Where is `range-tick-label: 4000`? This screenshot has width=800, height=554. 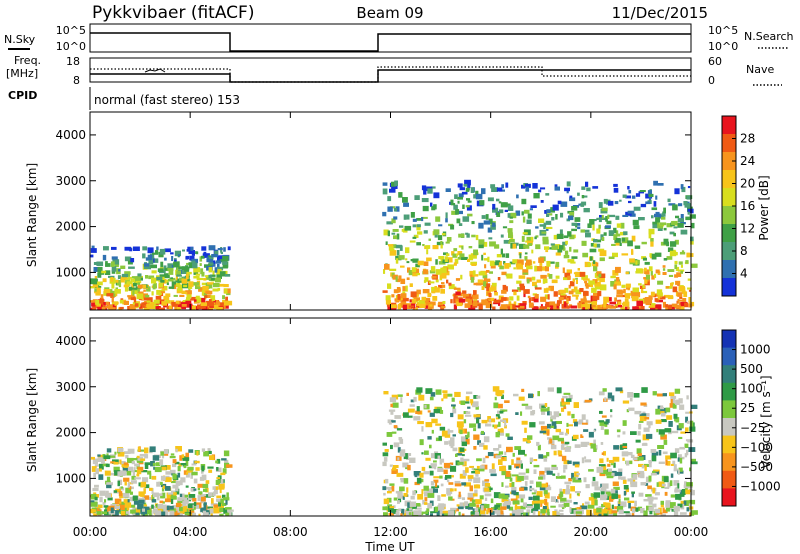
range-tick-label: 4000 is located at coordinates (70, 341).